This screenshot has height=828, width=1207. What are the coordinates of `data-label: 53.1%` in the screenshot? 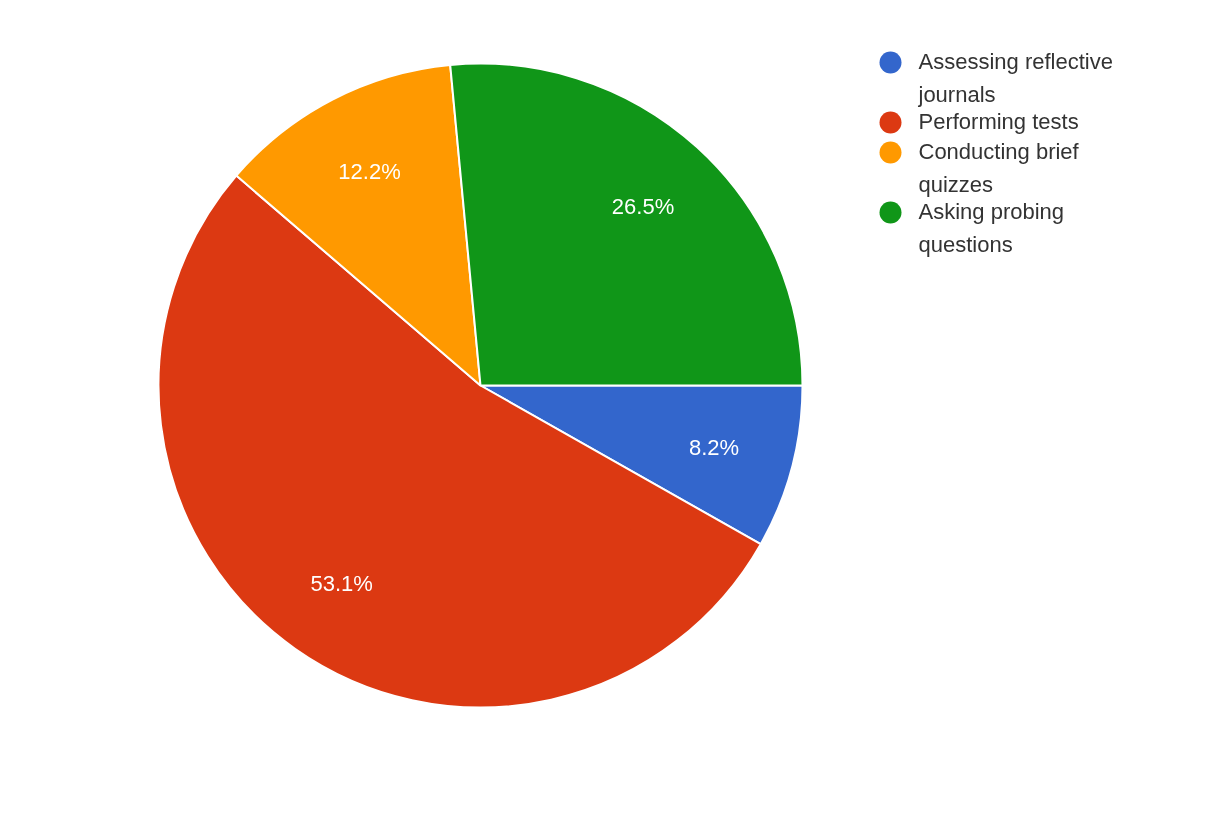 It's located at (341, 583).